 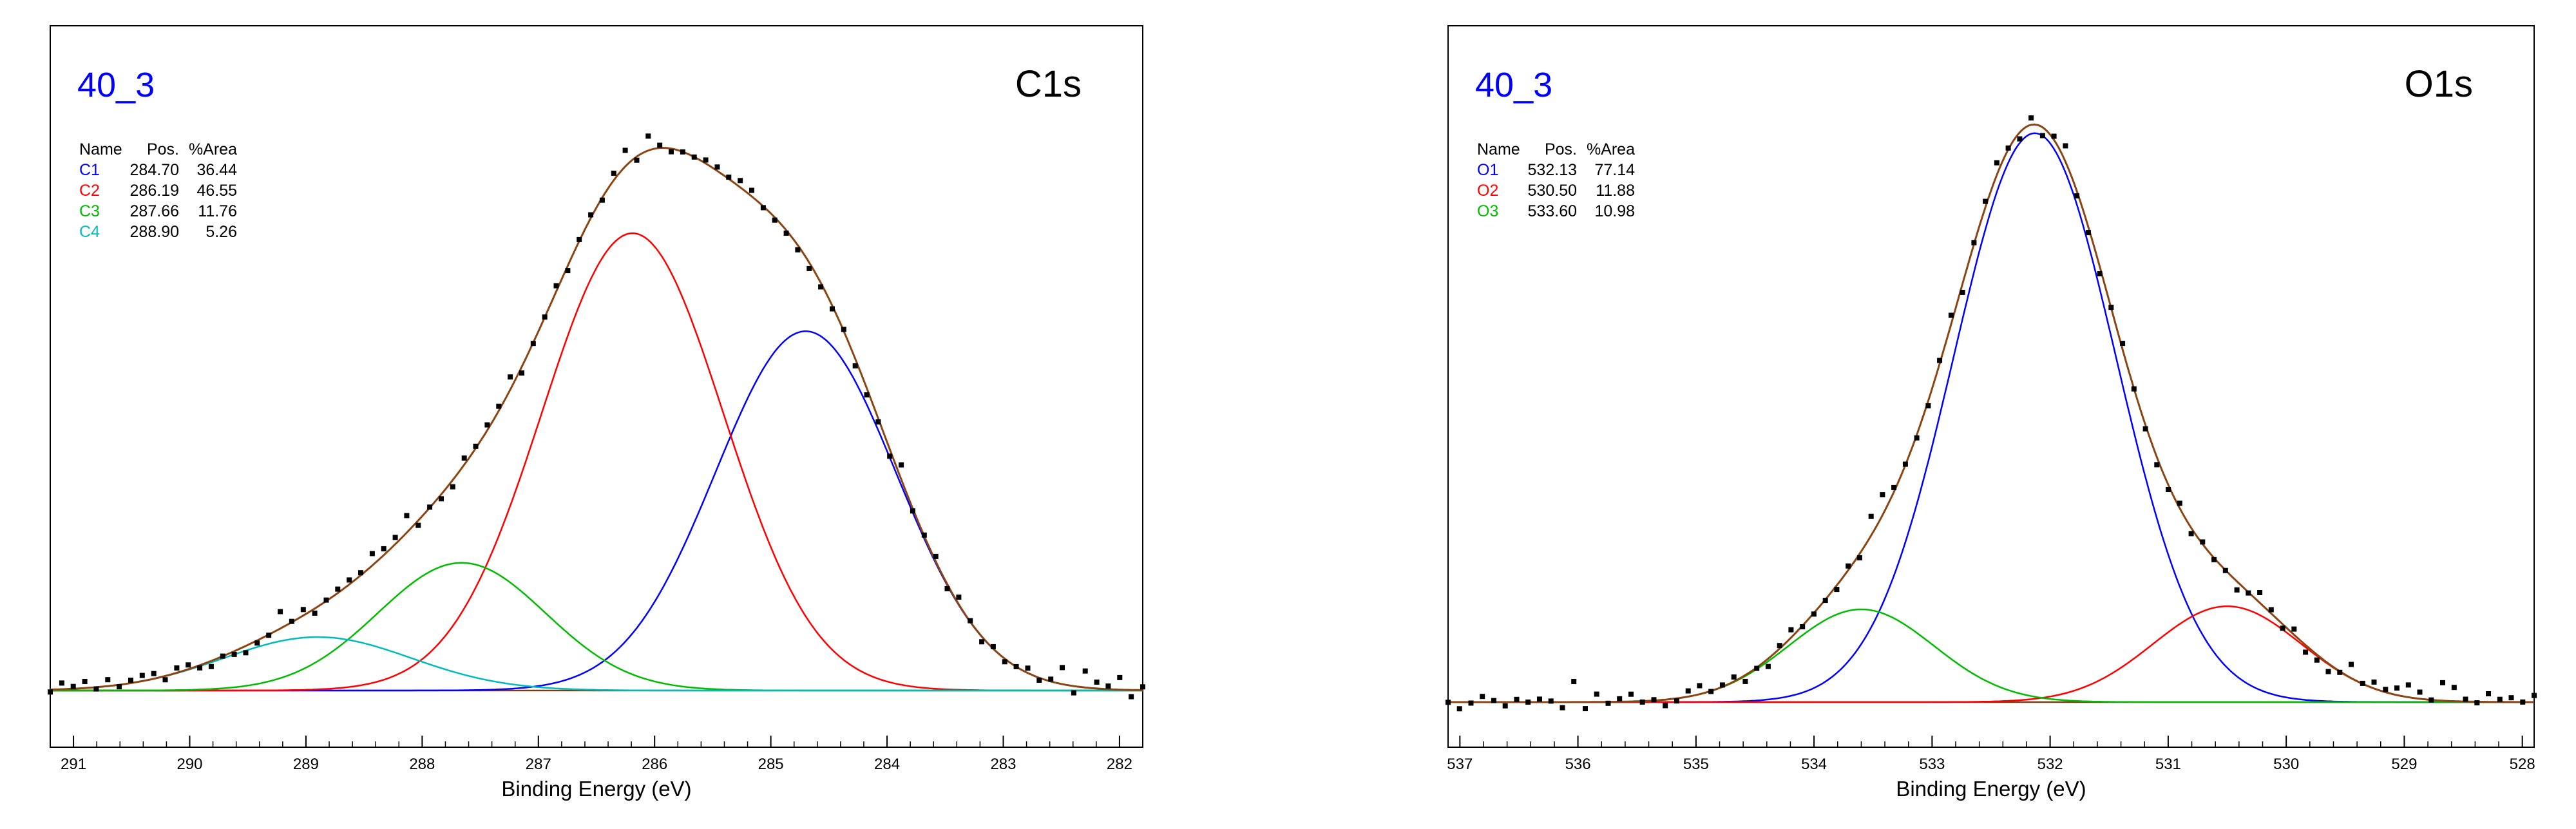 I want to click on tick-label: 289, so click(x=306, y=764).